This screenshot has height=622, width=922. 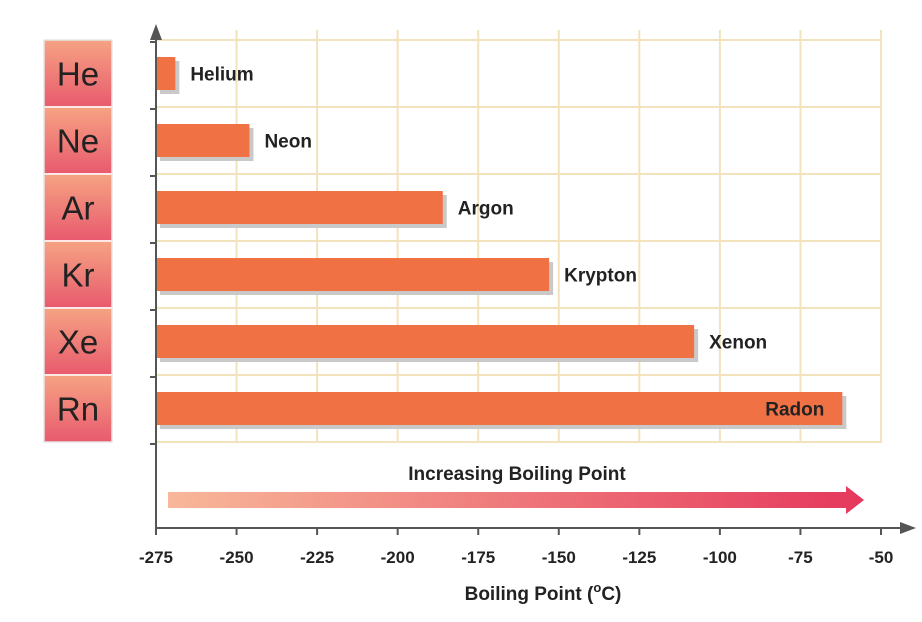 What do you see at coordinates (908, 528) in the screenshot?
I see `x-axis-arrowhead` at bounding box center [908, 528].